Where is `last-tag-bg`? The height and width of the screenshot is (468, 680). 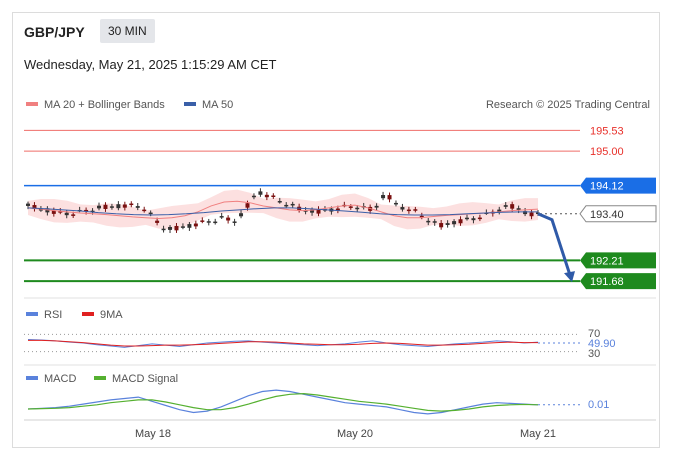 last-tag-bg is located at coordinates (618, 214).